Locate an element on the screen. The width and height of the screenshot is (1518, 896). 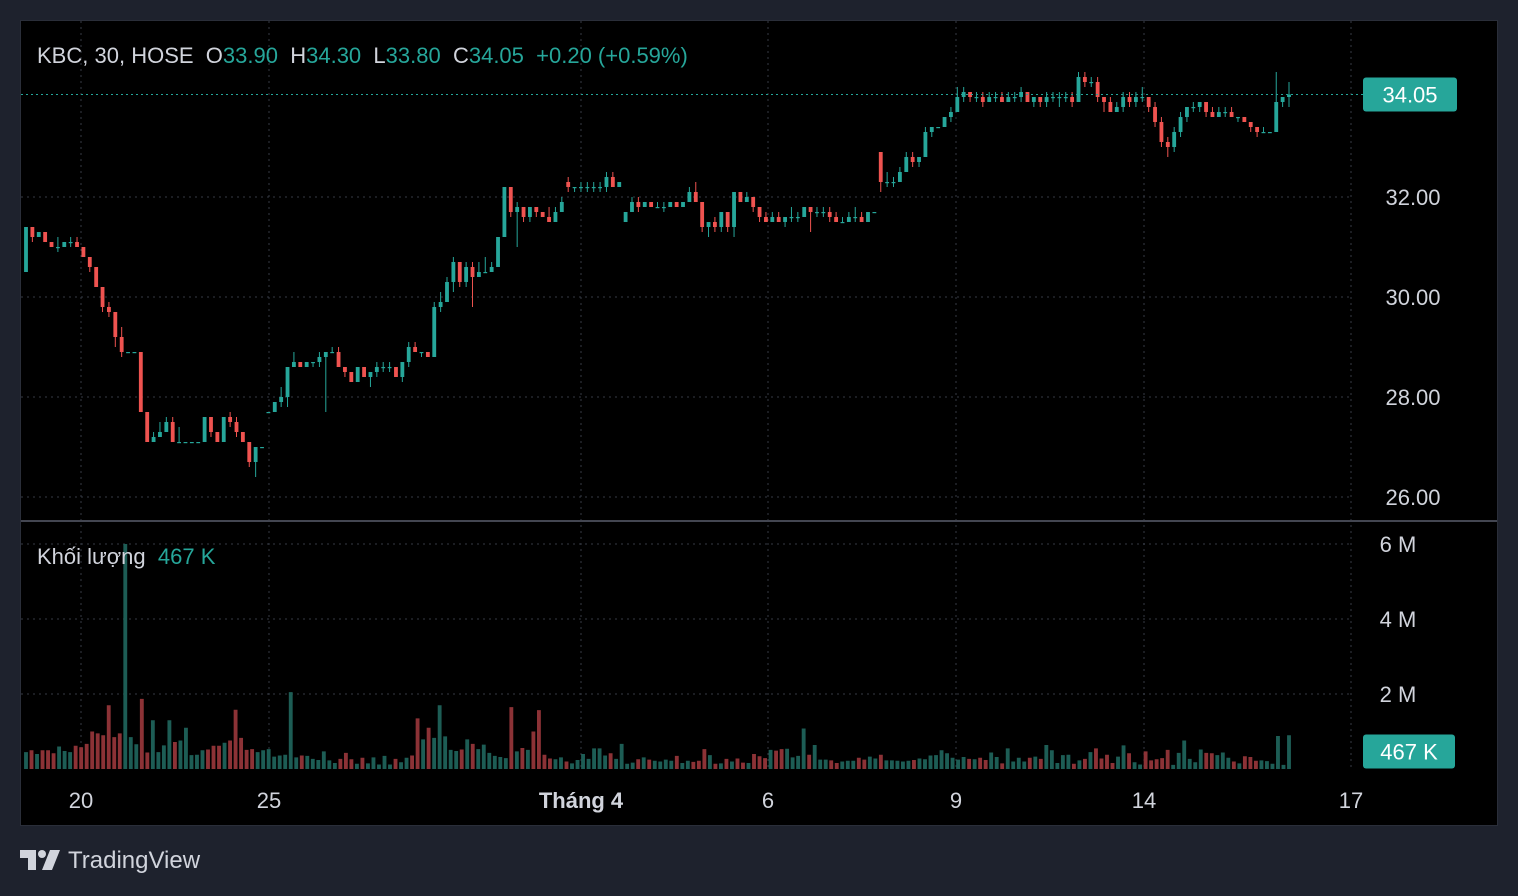
time-axis-label: 20 is located at coordinates (81, 800).